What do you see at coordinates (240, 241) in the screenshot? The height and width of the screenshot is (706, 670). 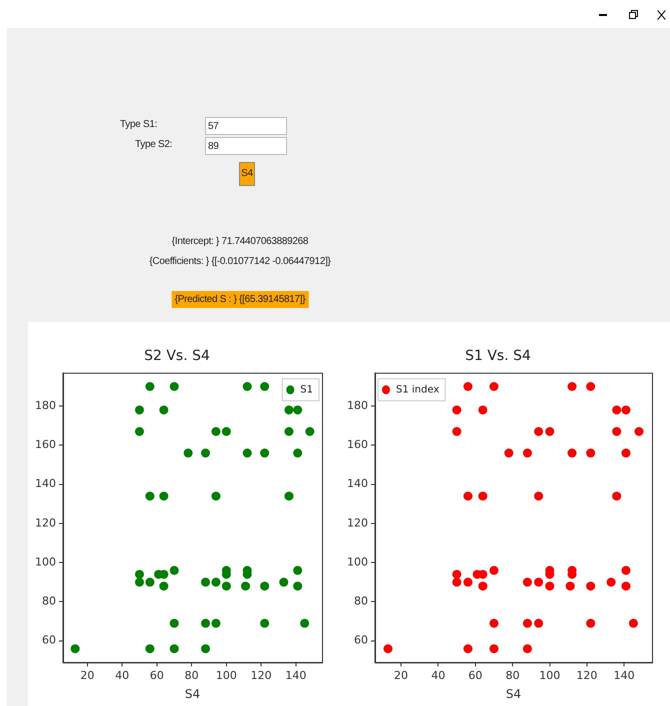 I see `text: {Intercept: } 71.74407063889268` at bounding box center [240, 241].